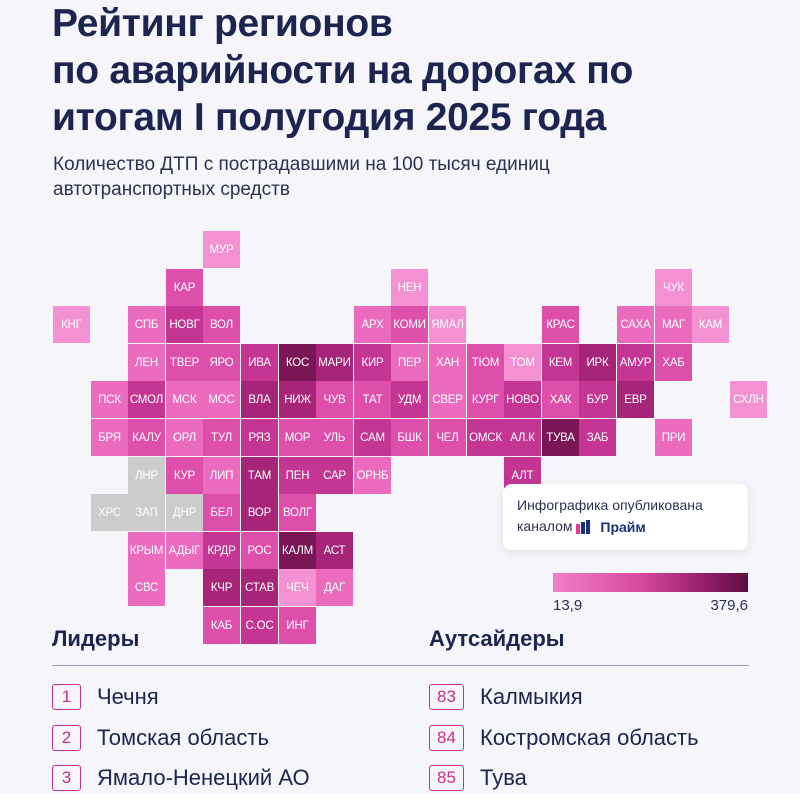  What do you see at coordinates (109, 399) in the screenshot?
I see `region-tile-пск: ПСК` at bounding box center [109, 399].